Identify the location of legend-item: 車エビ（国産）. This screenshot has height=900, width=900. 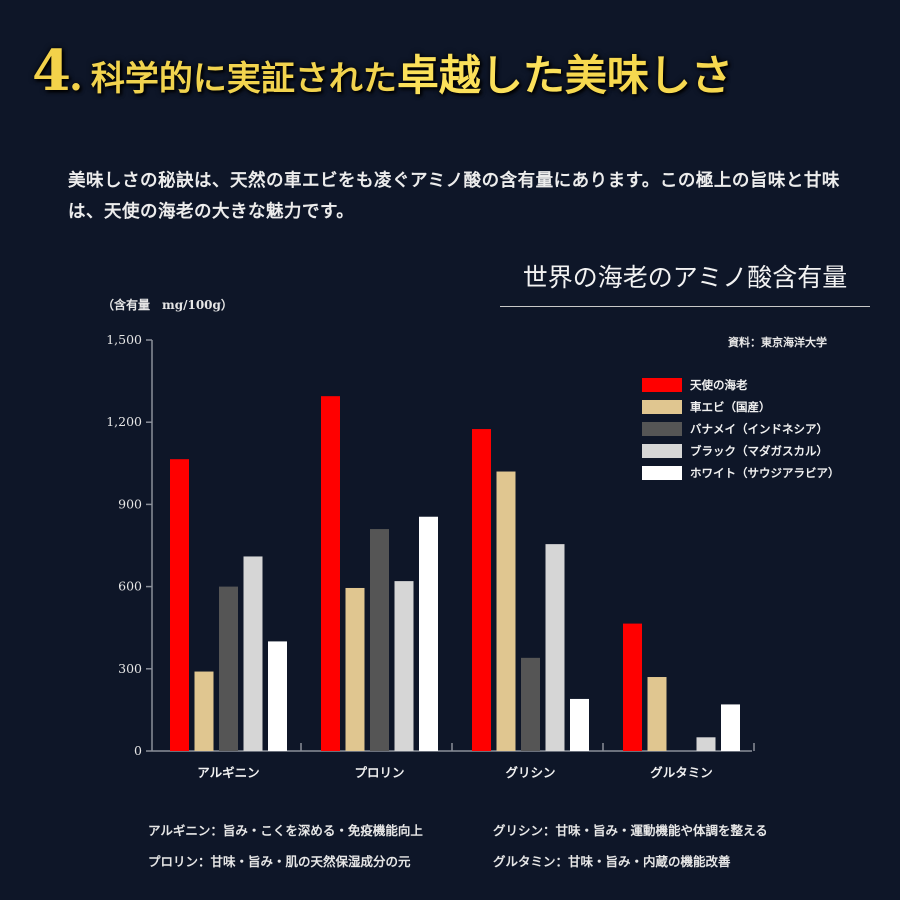
(741, 407).